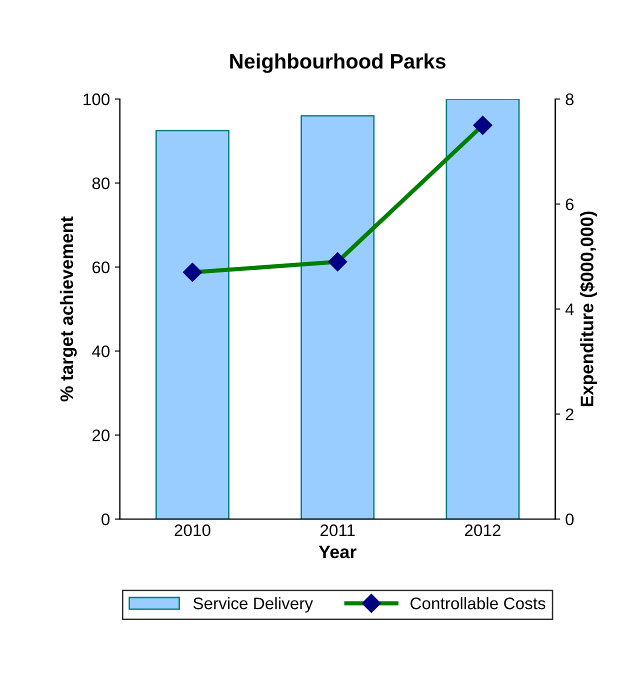 The image size is (631, 683). Describe the element at coordinates (570, 99) in the screenshot. I see `y2-tick-label: 8` at that location.